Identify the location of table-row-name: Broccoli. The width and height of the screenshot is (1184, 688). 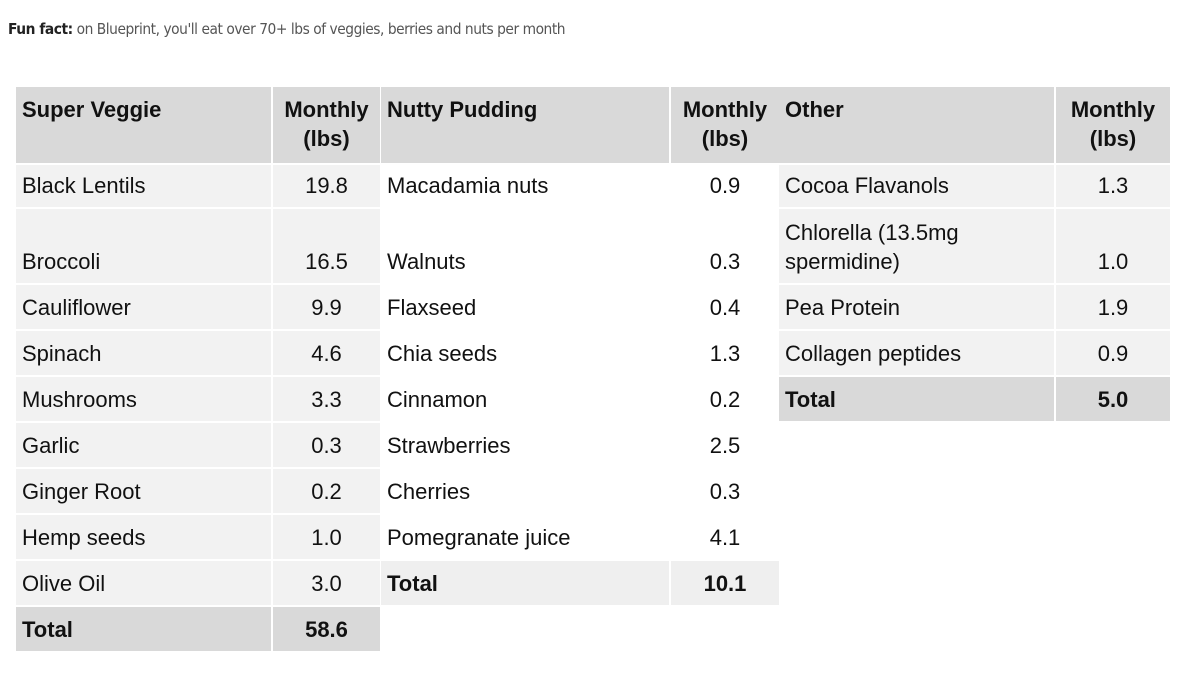
(143, 246).